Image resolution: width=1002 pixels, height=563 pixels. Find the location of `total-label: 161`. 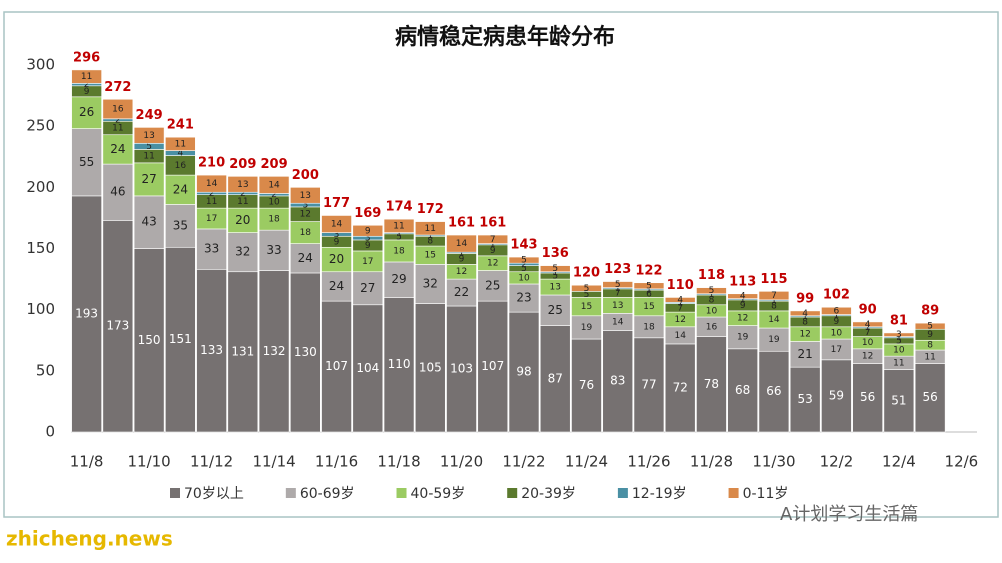

total-label: 161 is located at coordinates (492, 223).